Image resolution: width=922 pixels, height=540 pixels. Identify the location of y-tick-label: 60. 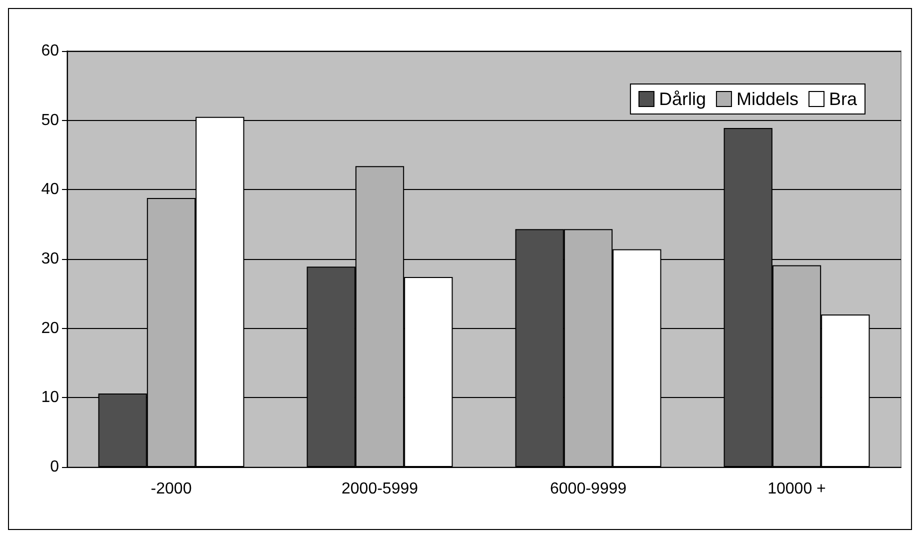
(50, 51).